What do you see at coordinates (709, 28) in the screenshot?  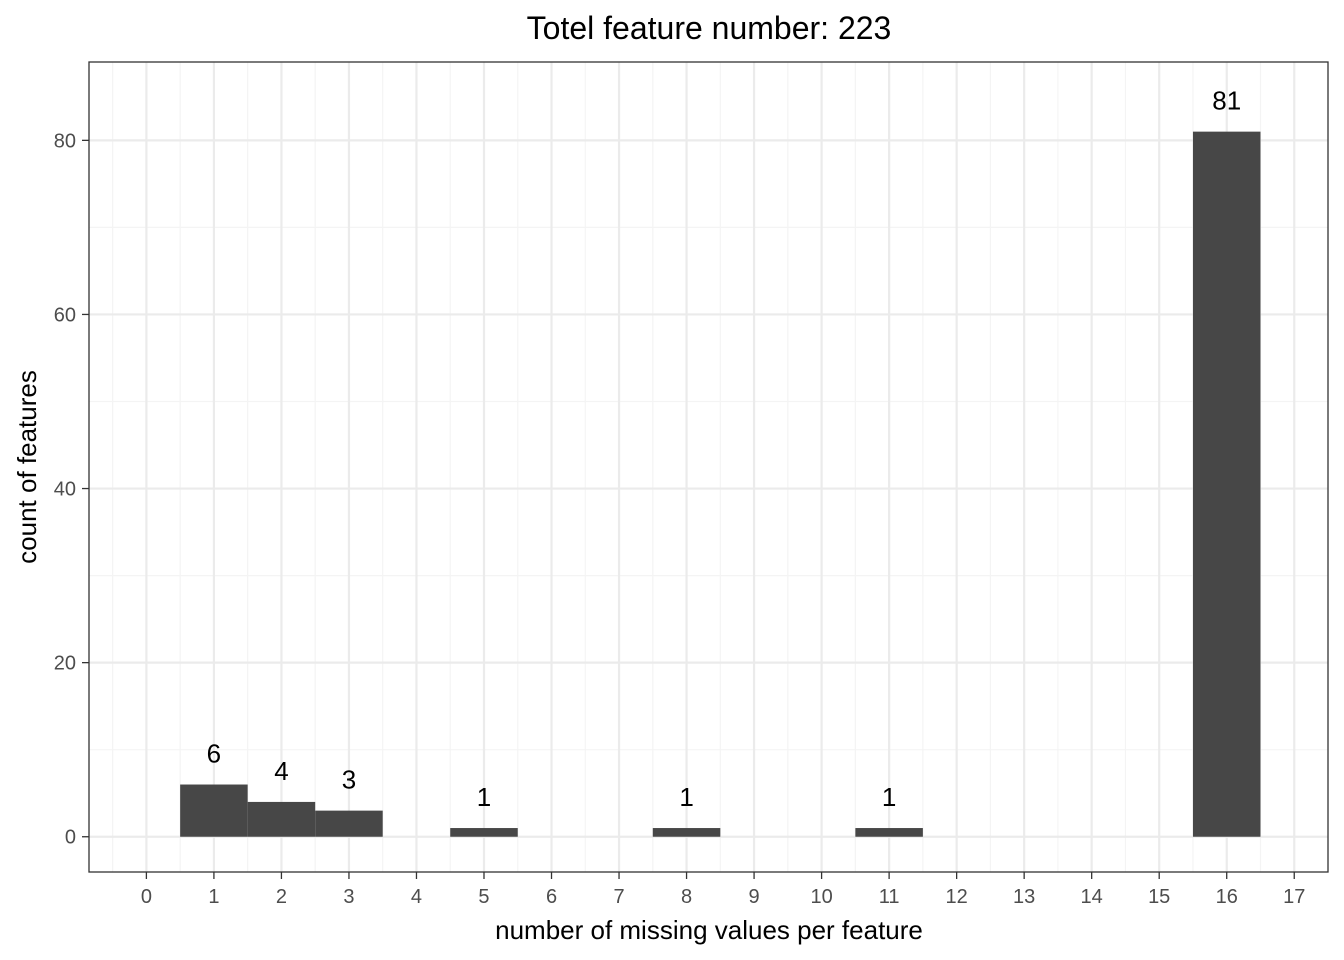 I see `chart-title: Totel feature number: 223` at bounding box center [709, 28].